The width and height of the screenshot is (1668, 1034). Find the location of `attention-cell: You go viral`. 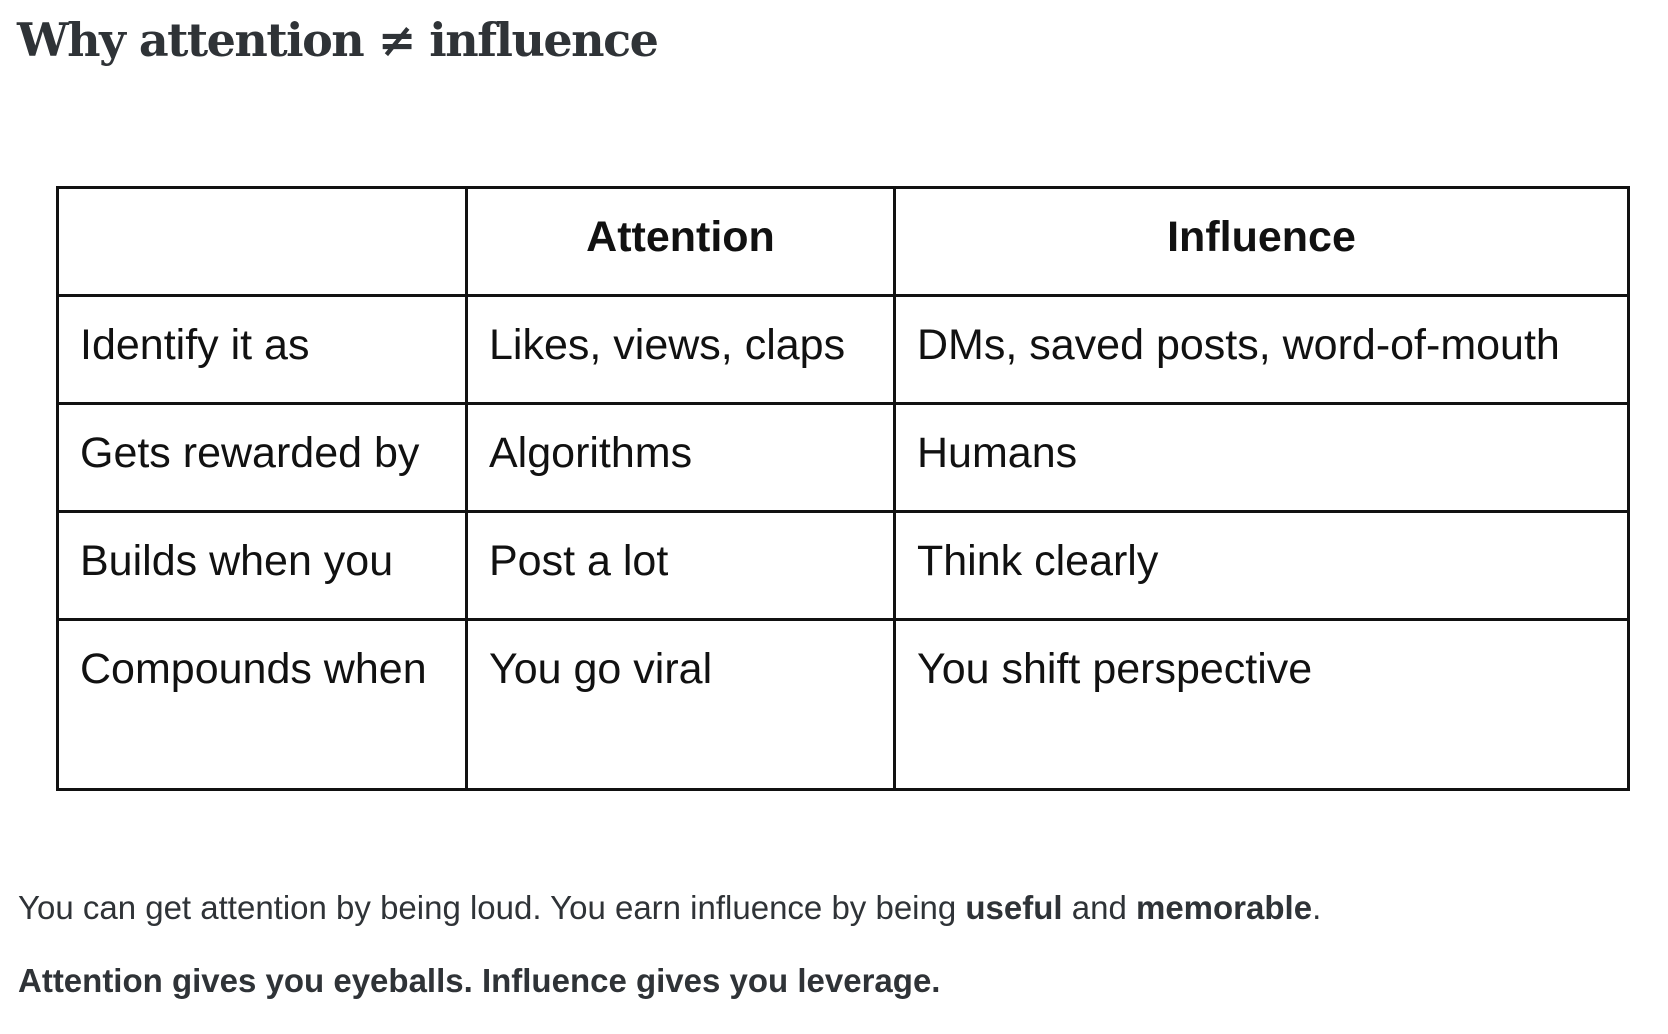

attention-cell: You go viral is located at coordinates (680, 704).